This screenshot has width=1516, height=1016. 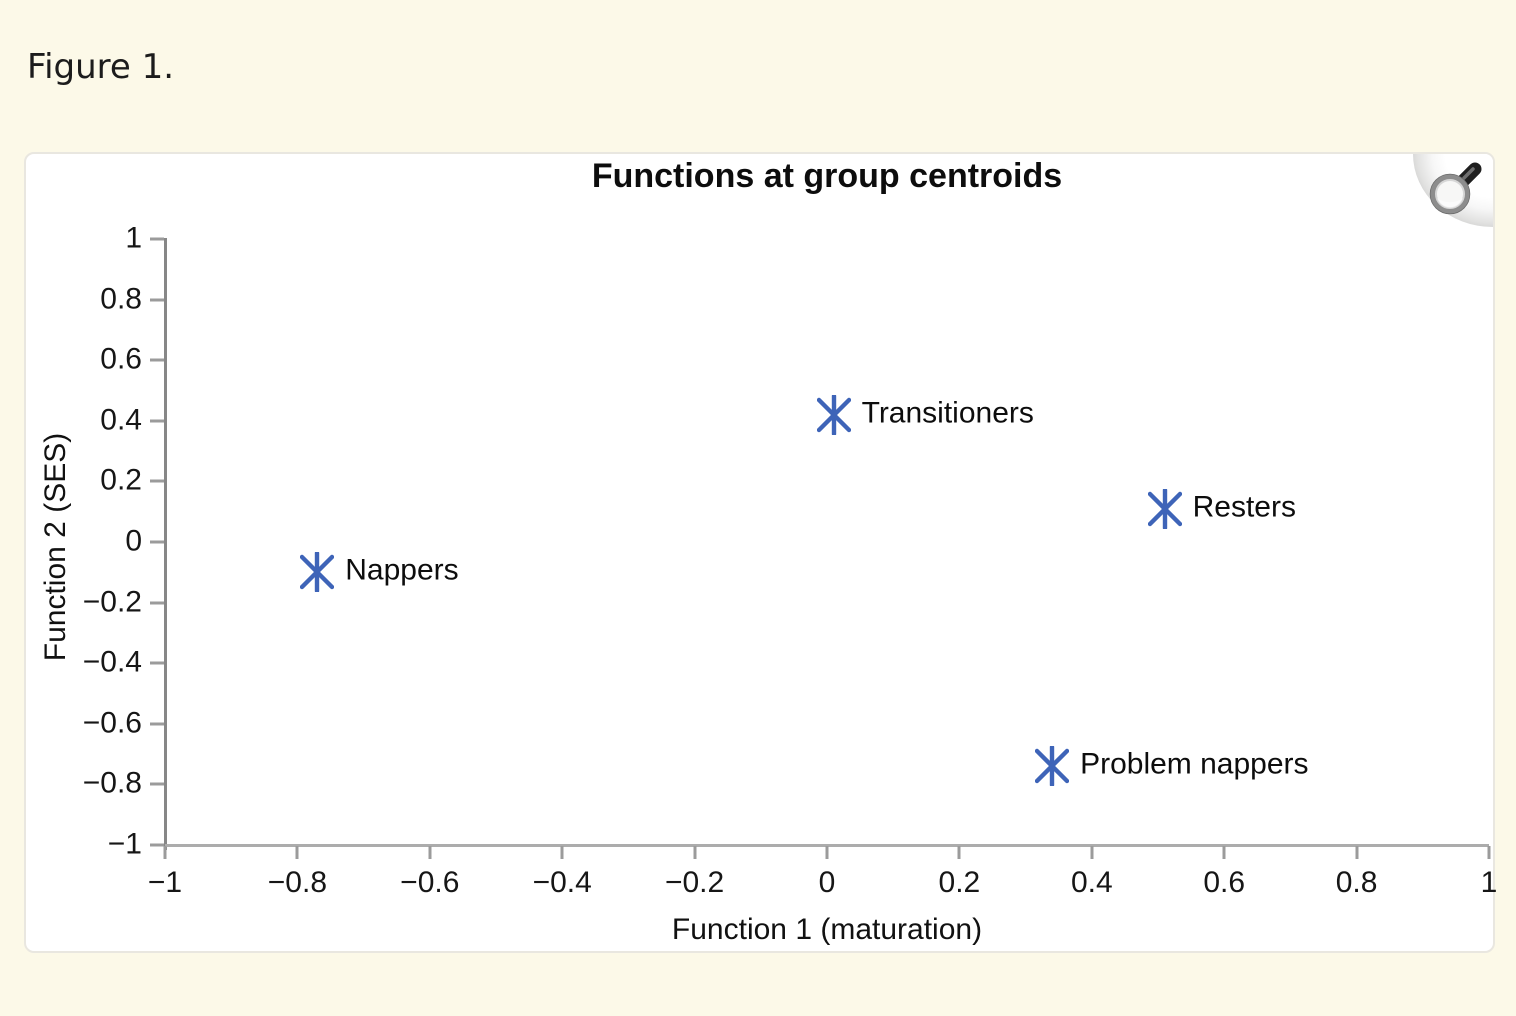 What do you see at coordinates (121, 420) in the screenshot?
I see `y-tick-label: 0.4` at bounding box center [121, 420].